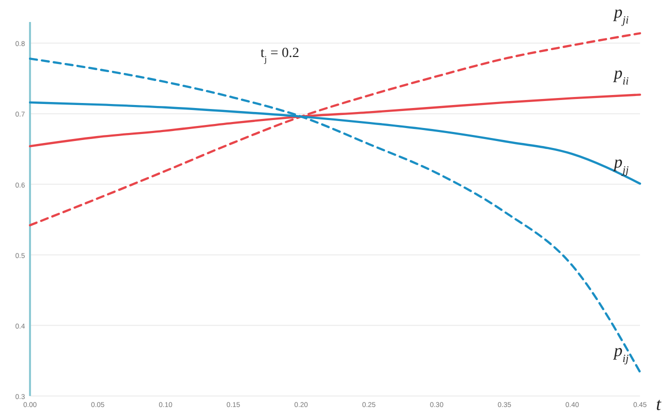 This screenshot has width=670, height=414. Describe the element at coordinates (621, 353) in the screenshot. I see `series-label: p$_{ij}$` at that location.